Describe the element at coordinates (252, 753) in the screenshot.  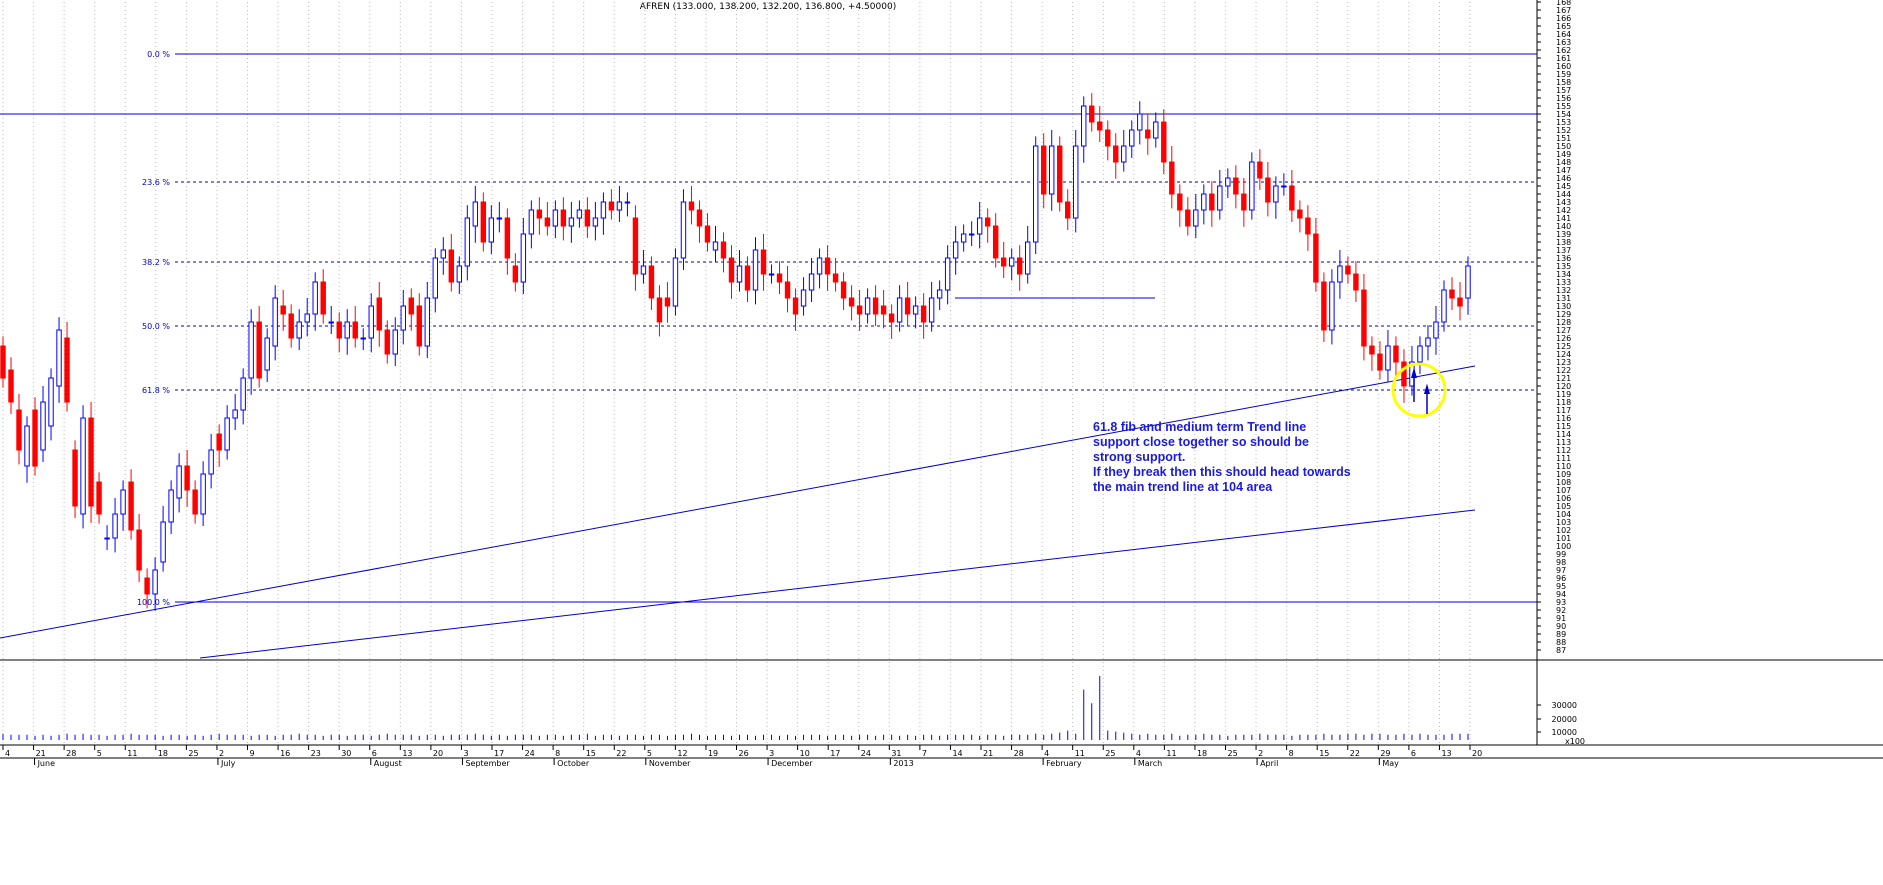
I see `date-tick-label: 9` at that location.